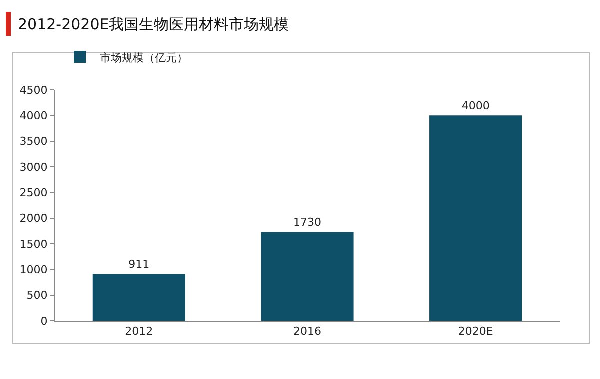 The width and height of the screenshot is (600, 379). Describe the element at coordinates (308, 223) in the screenshot. I see `data-label: 1730` at that location.